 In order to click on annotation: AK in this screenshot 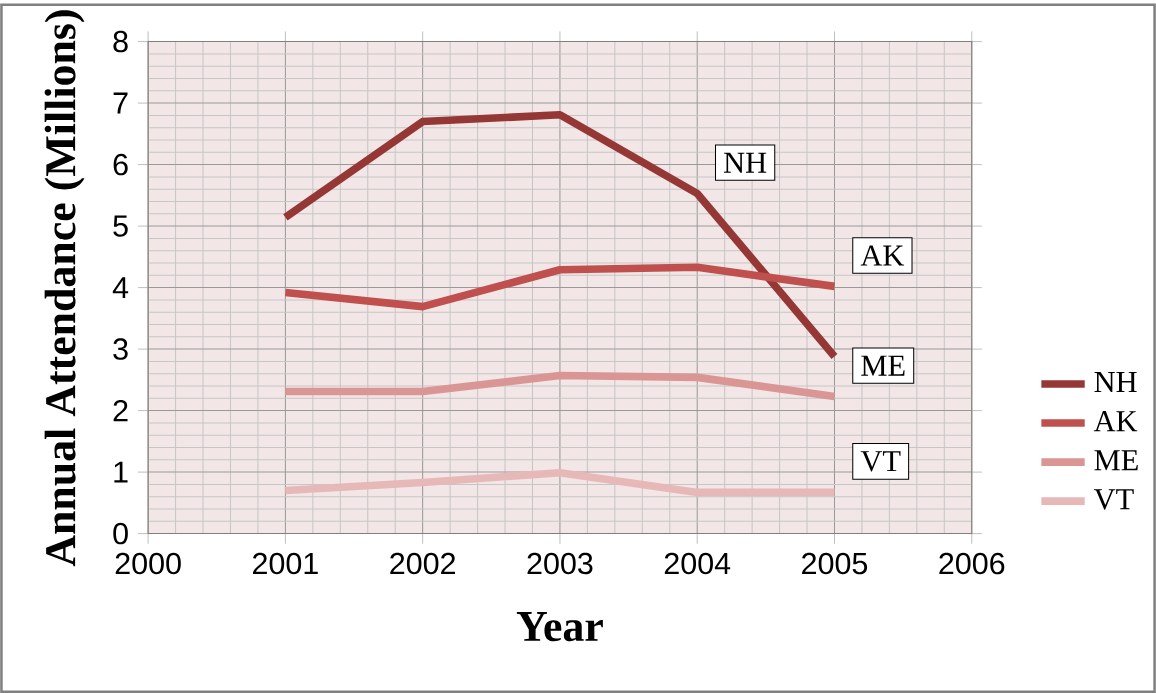, I will do `click(882, 255)`.